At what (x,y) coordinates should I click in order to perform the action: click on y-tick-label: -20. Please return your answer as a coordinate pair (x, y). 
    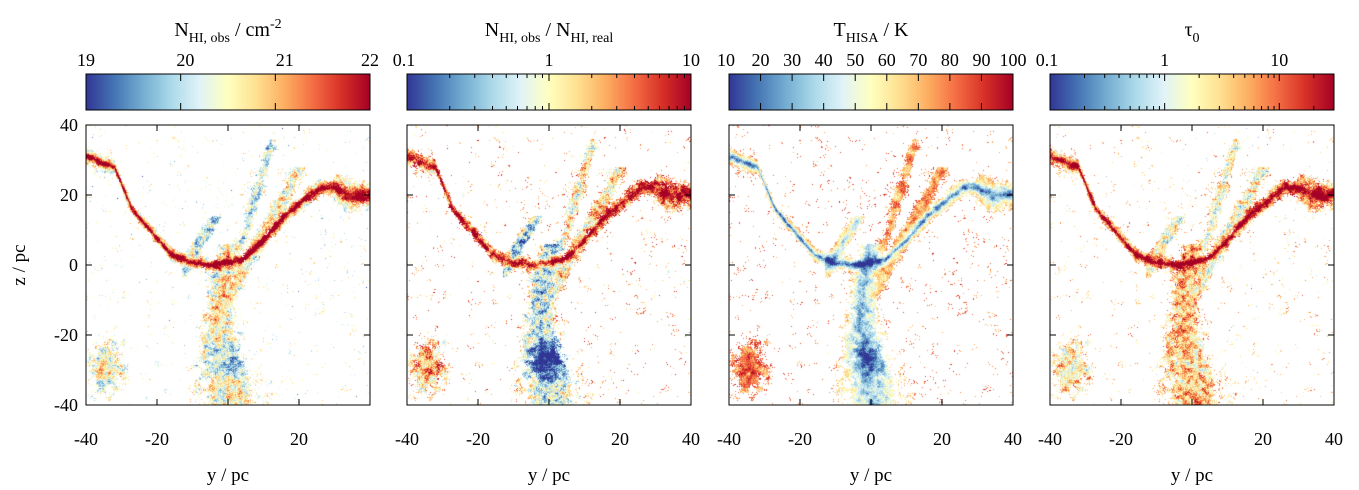
    Looking at the image, I should click on (66, 335).